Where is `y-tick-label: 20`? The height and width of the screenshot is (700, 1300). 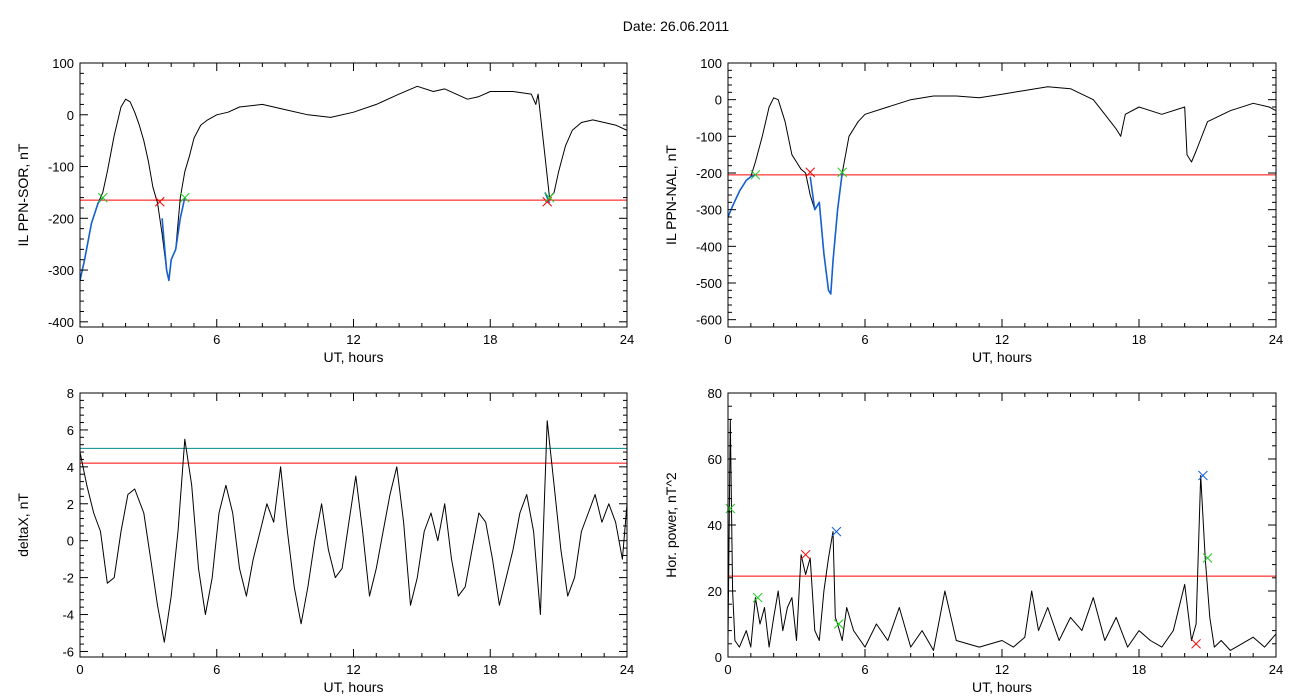 y-tick-label: 20 is located at coordinates (715, 591).